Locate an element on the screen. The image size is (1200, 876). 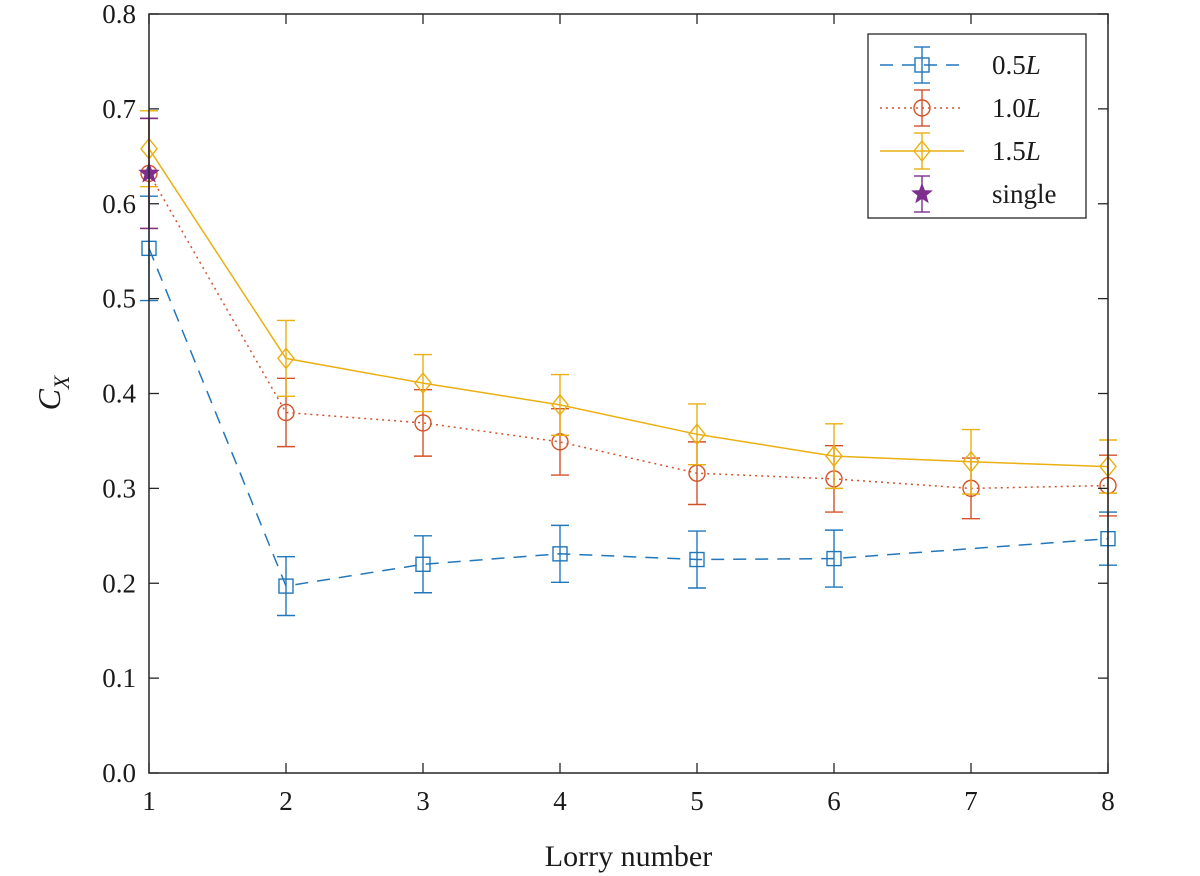
y-axis-title-main: C is located at coordinates (49, 399).